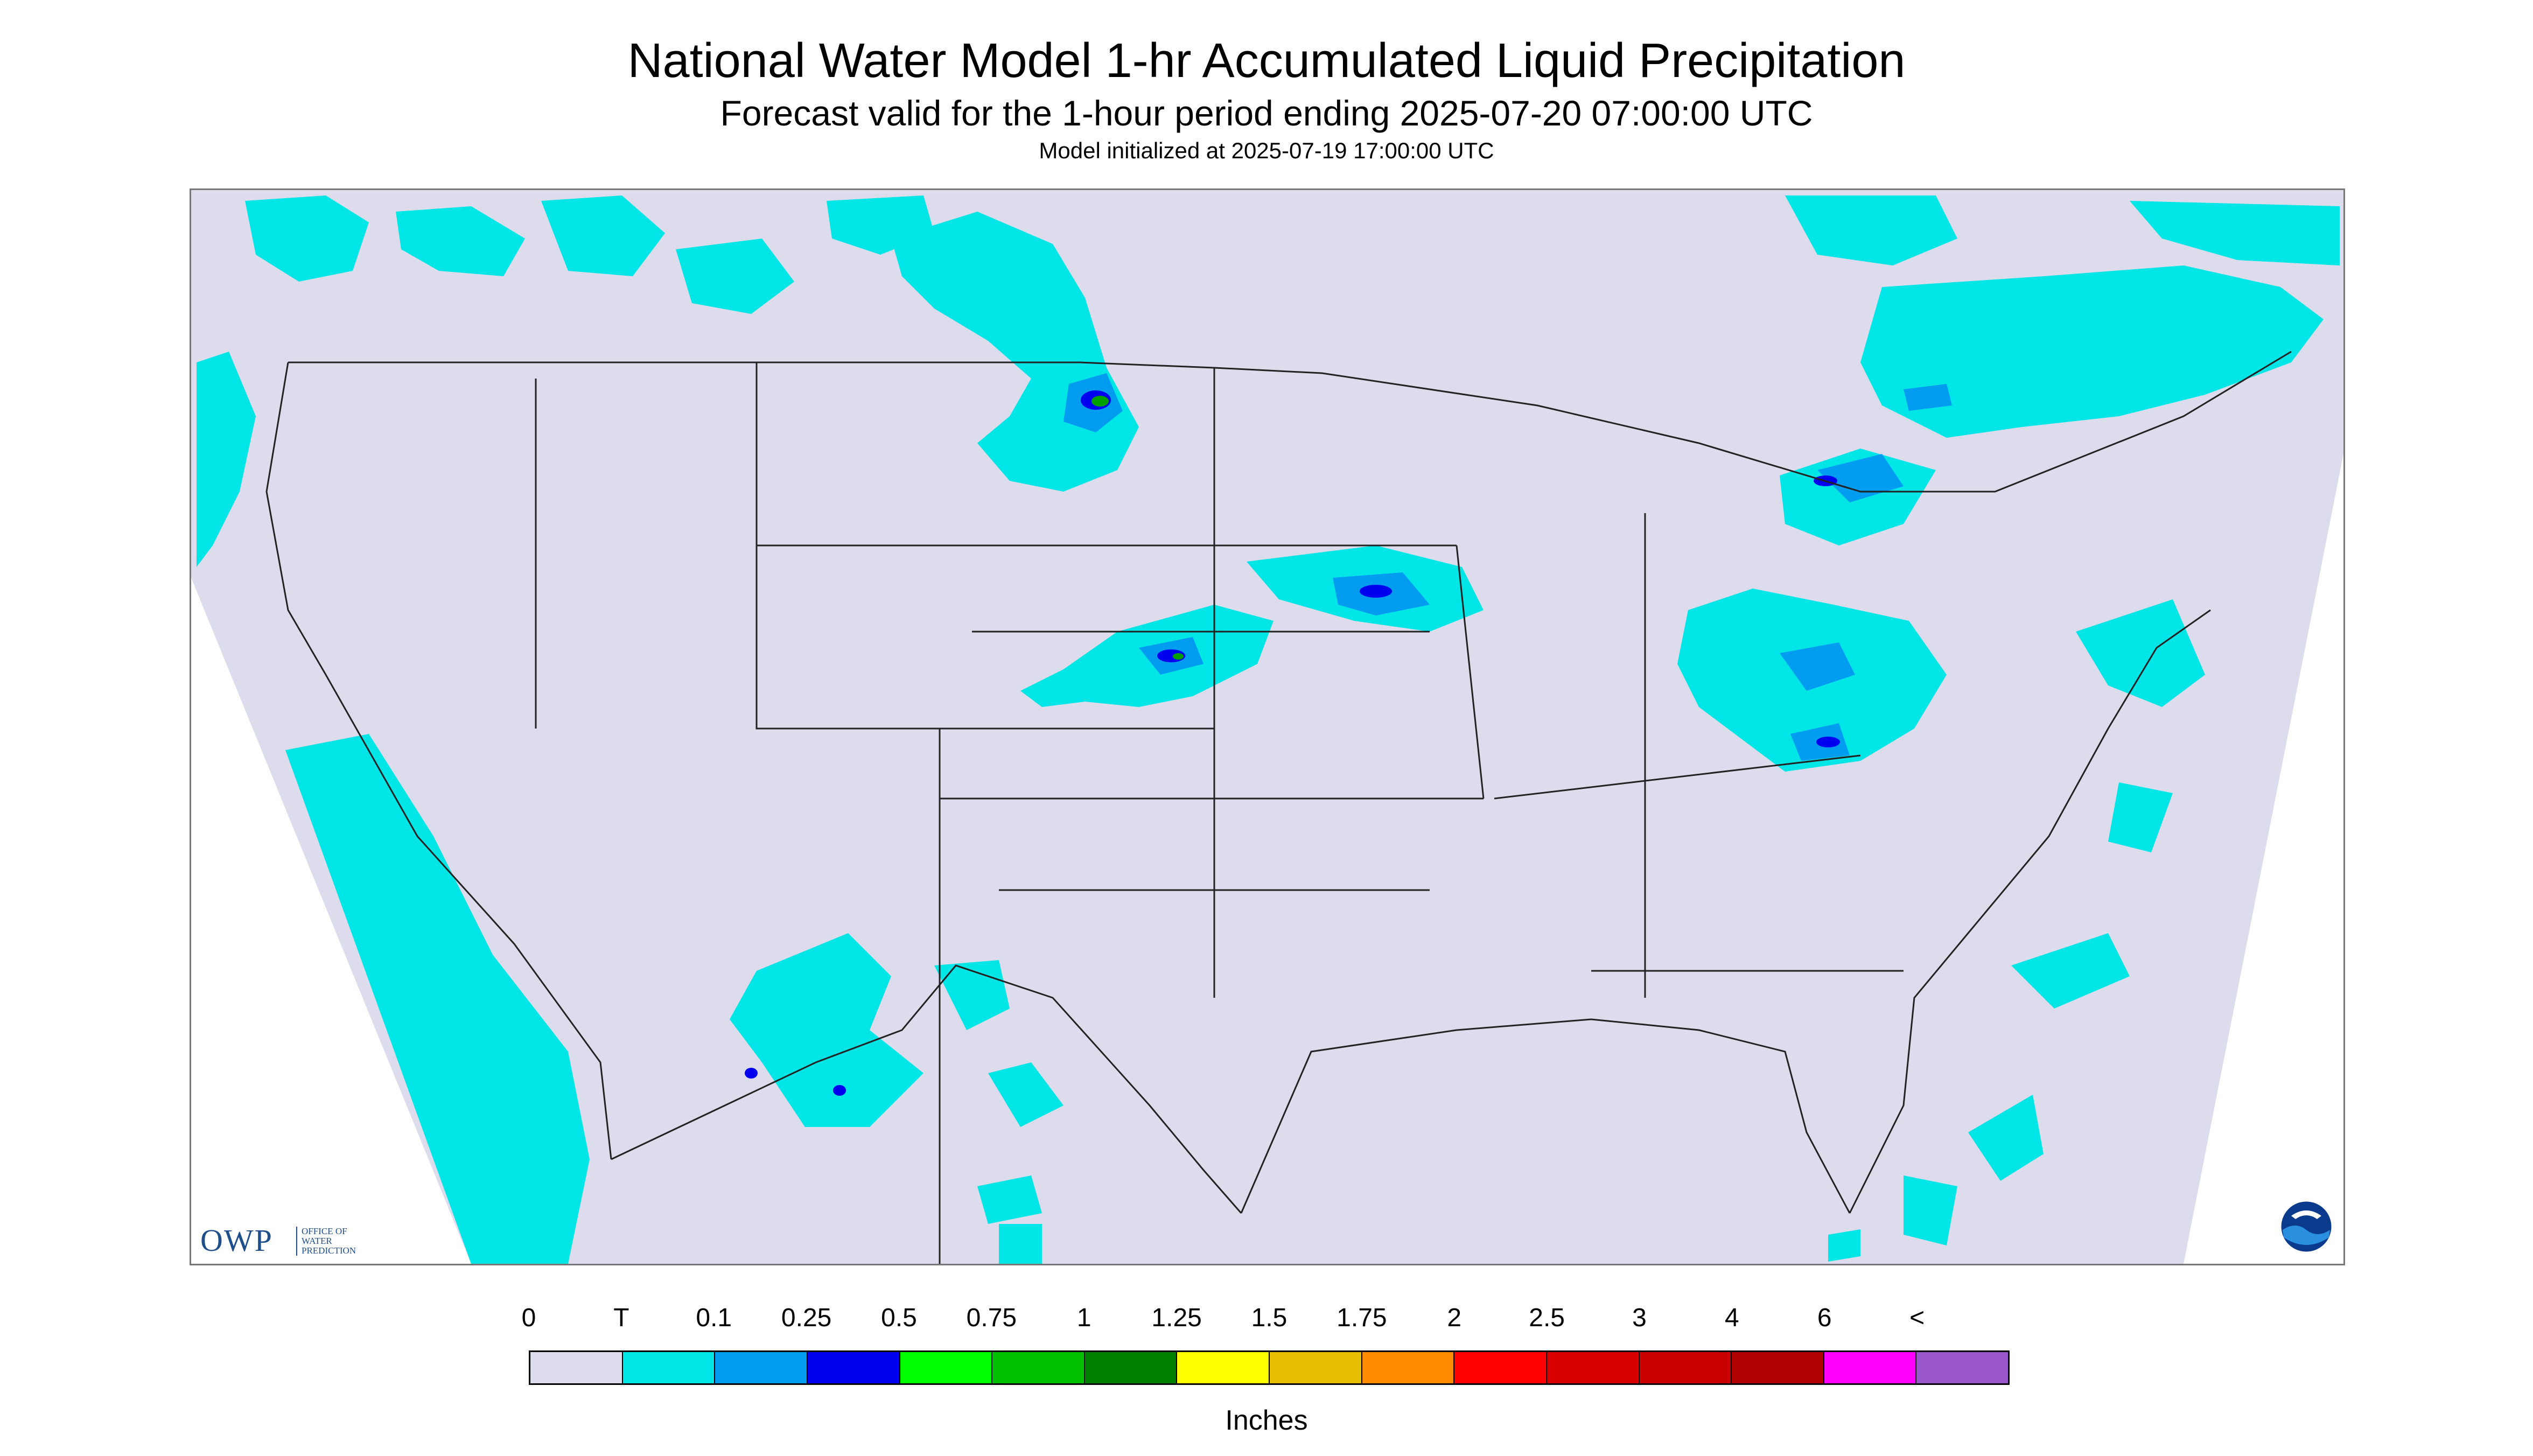  I want to click on legend-label: 6, so click(1825, 1318).